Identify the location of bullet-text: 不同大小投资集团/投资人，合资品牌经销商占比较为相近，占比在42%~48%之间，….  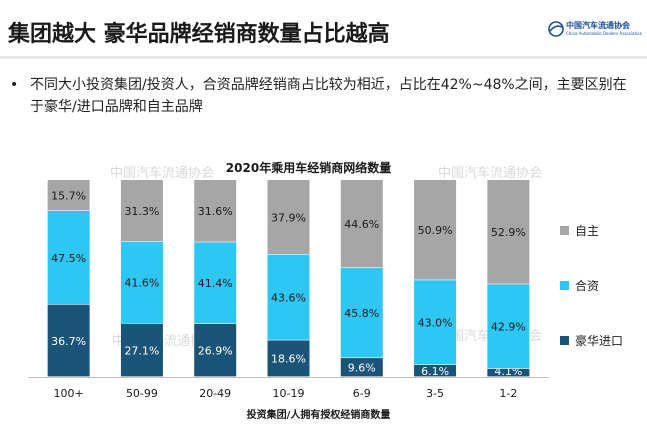
(328, 96).